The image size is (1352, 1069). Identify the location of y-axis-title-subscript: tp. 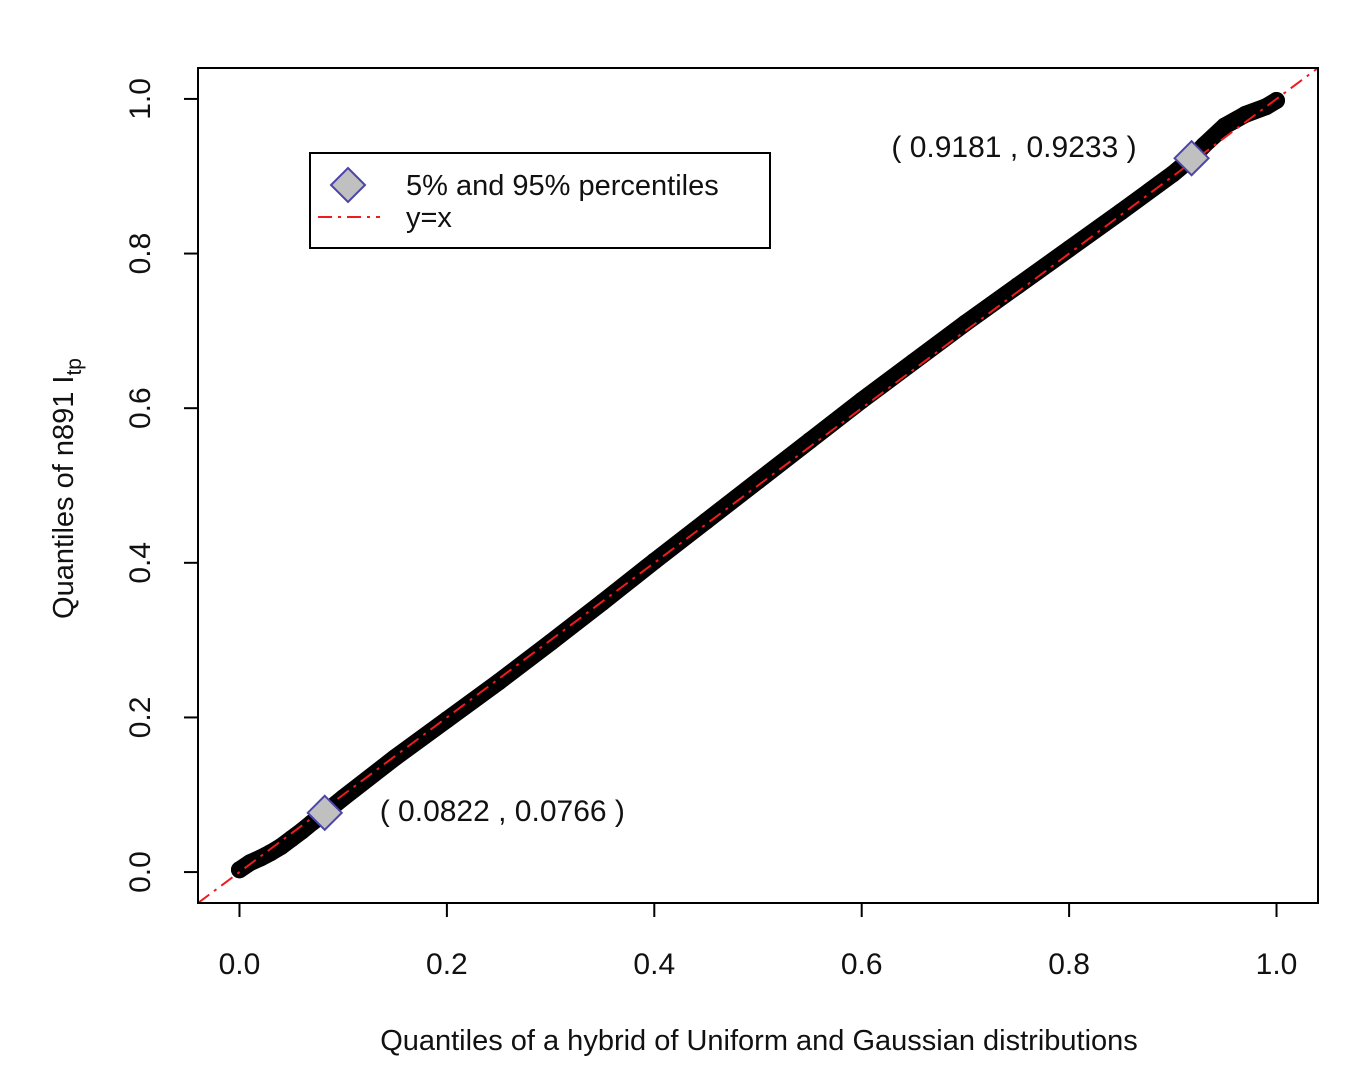
(74, 367).